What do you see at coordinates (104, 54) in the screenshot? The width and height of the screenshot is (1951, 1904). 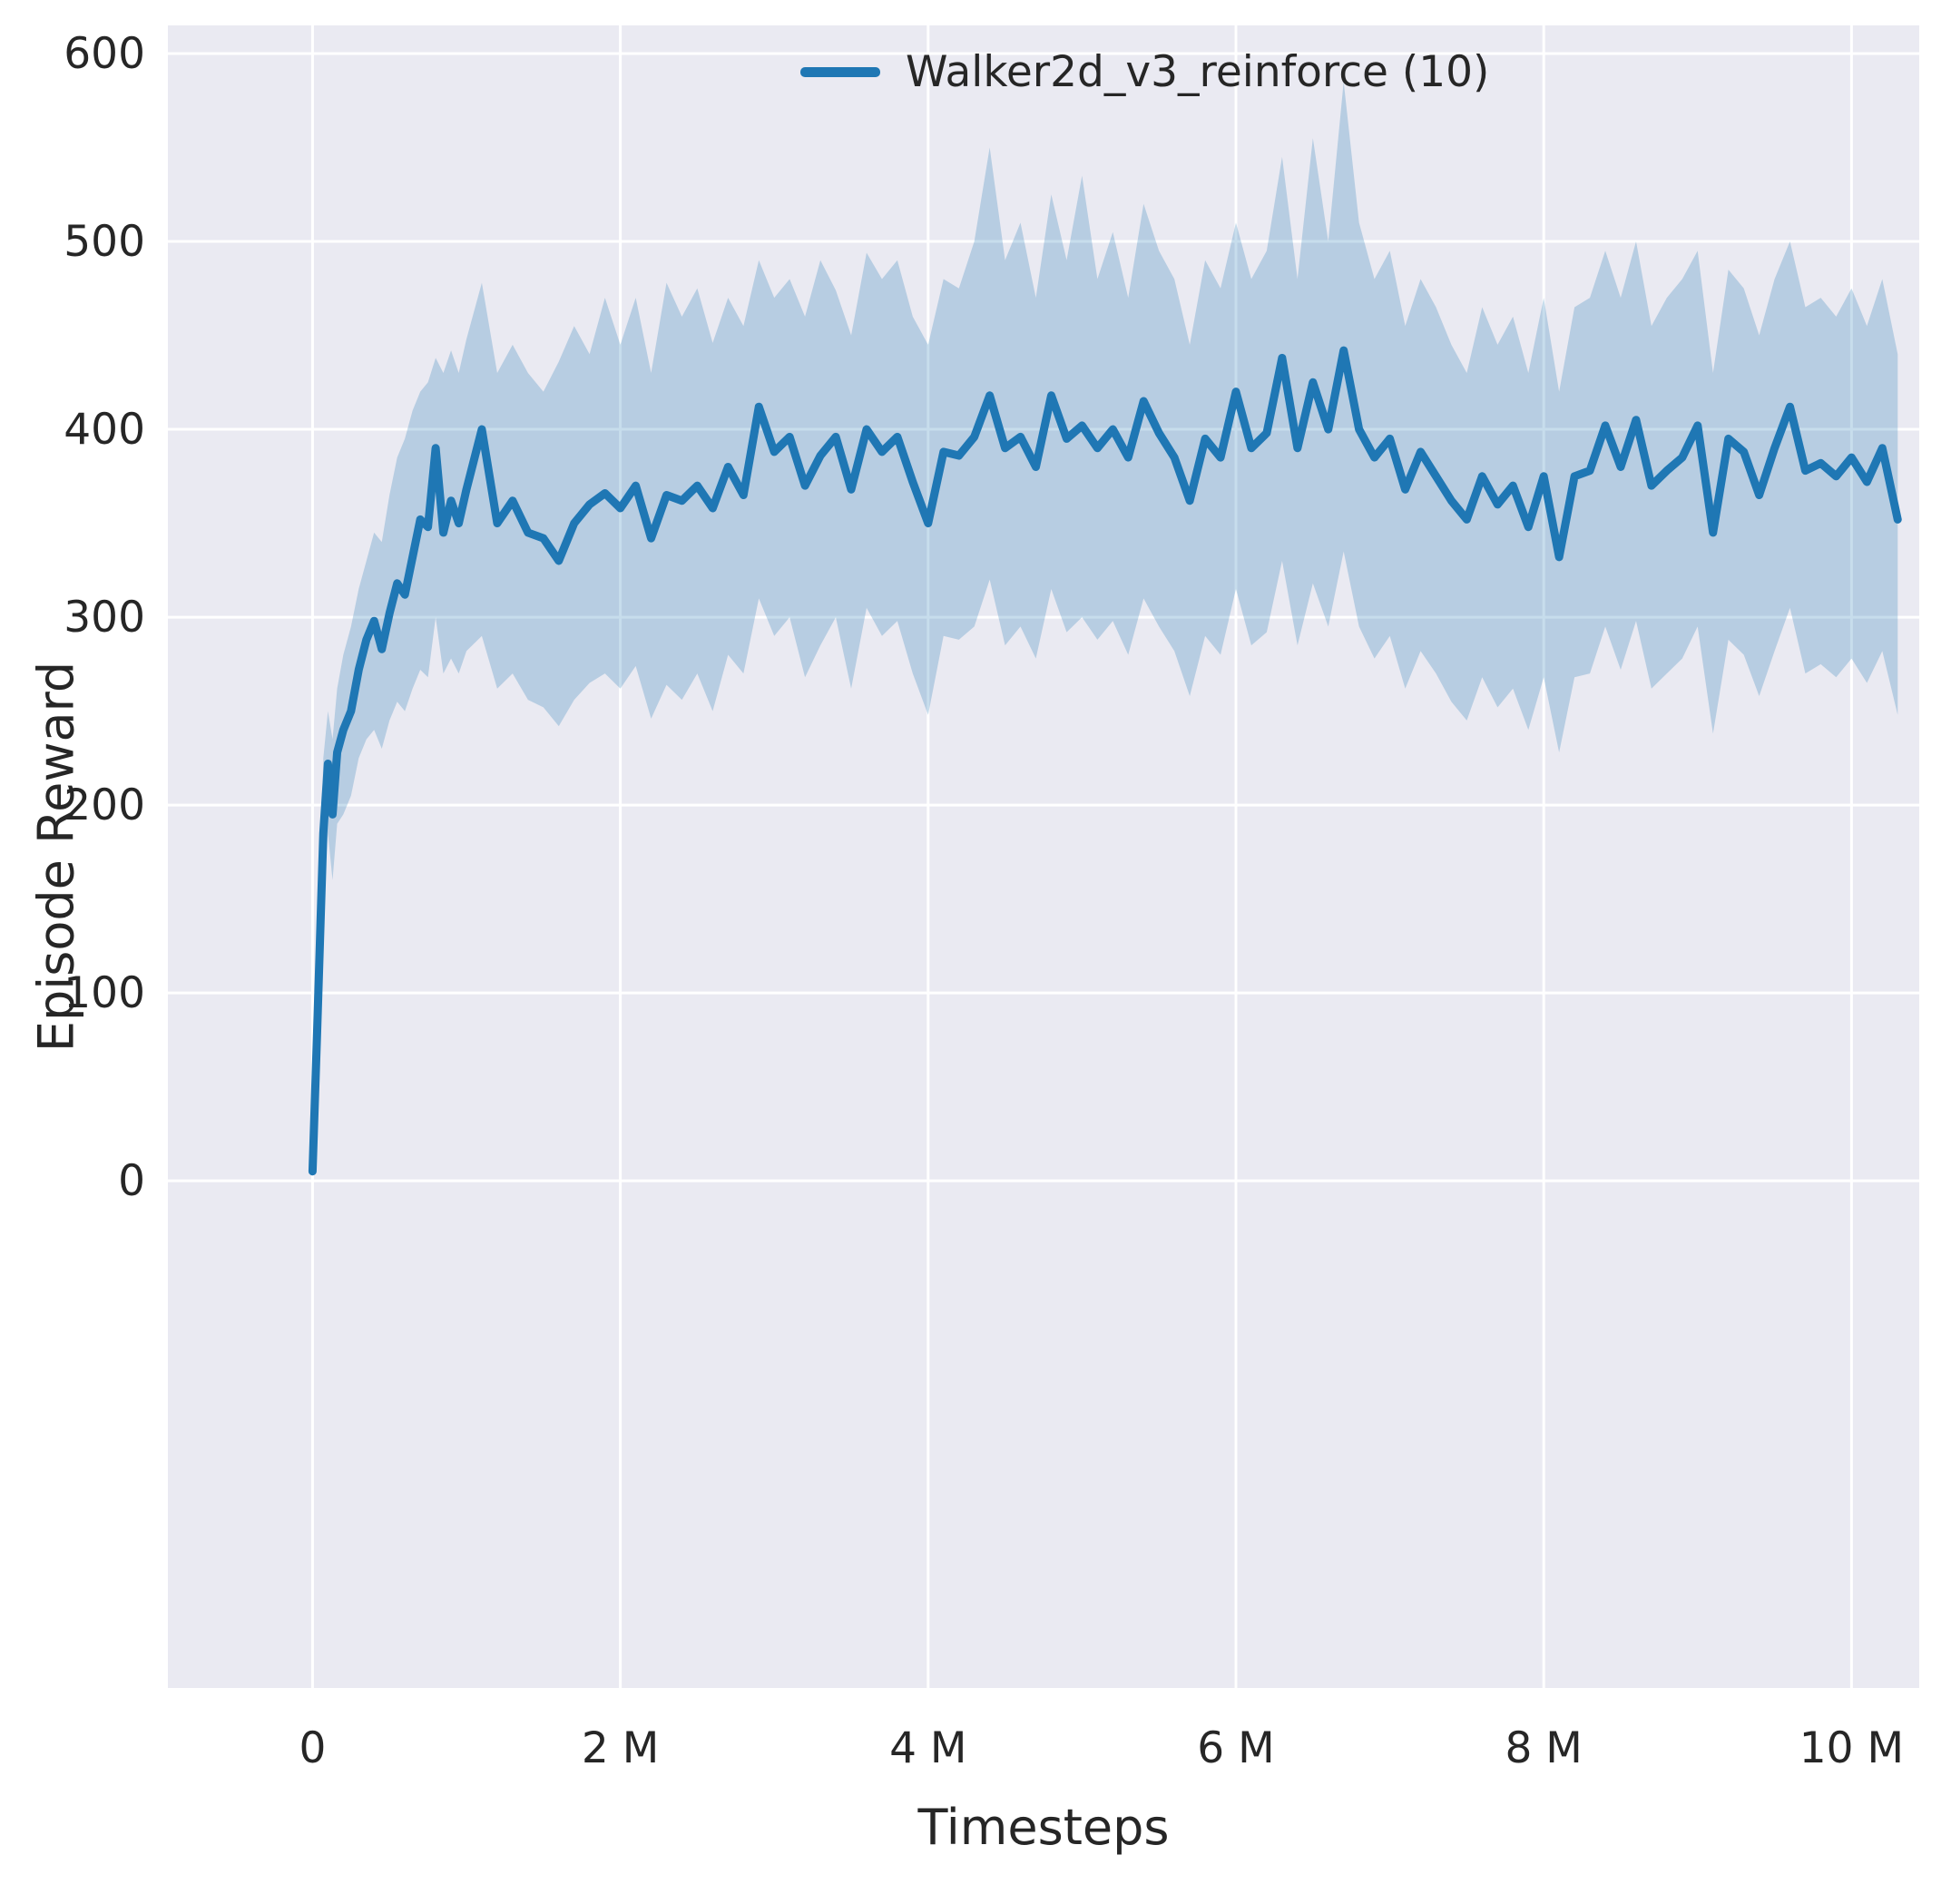 I see `y-tick-label: 600` at bounding box center [104, 54].